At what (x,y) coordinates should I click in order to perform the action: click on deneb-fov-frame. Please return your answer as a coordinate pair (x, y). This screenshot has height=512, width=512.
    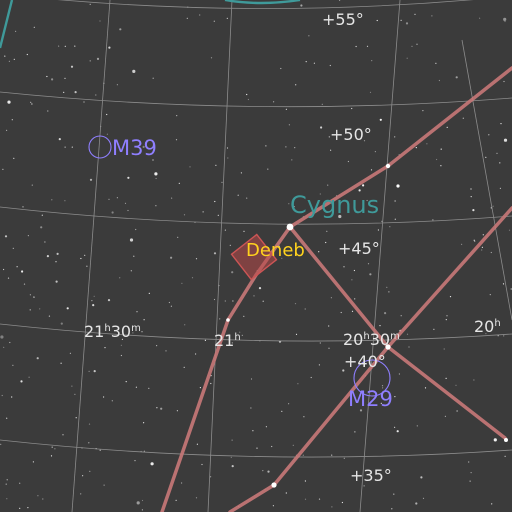
    Looking at the image, I should click on (254, 257).